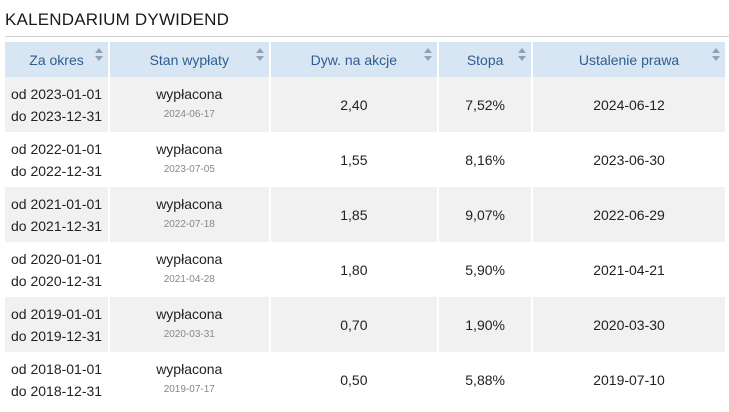  I want to click on period-cell: od 2021-01-01 do 2021-12-31, so click(56, 214).